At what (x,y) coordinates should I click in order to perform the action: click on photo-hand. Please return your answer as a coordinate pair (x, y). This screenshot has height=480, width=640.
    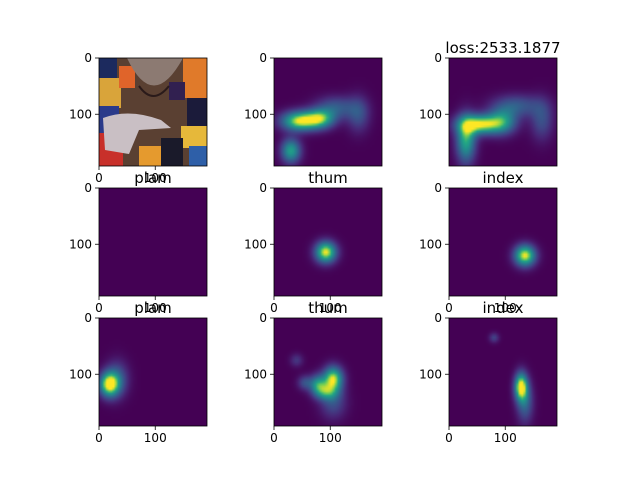
    Looking at the image, I should click on (137, 133).